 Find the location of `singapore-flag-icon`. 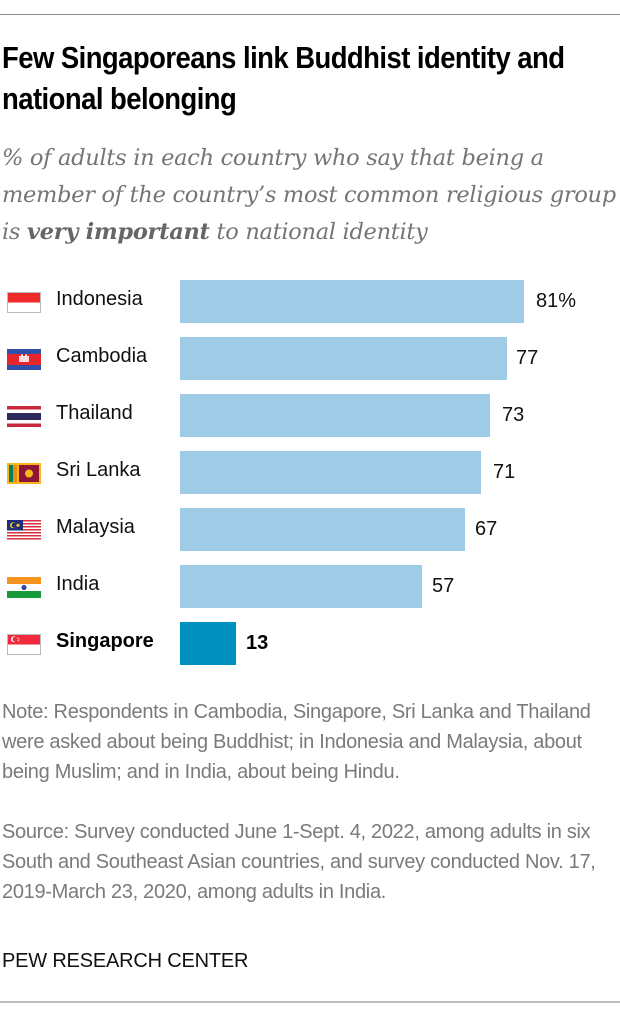

singapore-flag-icon is located at coordinates (24, 644).